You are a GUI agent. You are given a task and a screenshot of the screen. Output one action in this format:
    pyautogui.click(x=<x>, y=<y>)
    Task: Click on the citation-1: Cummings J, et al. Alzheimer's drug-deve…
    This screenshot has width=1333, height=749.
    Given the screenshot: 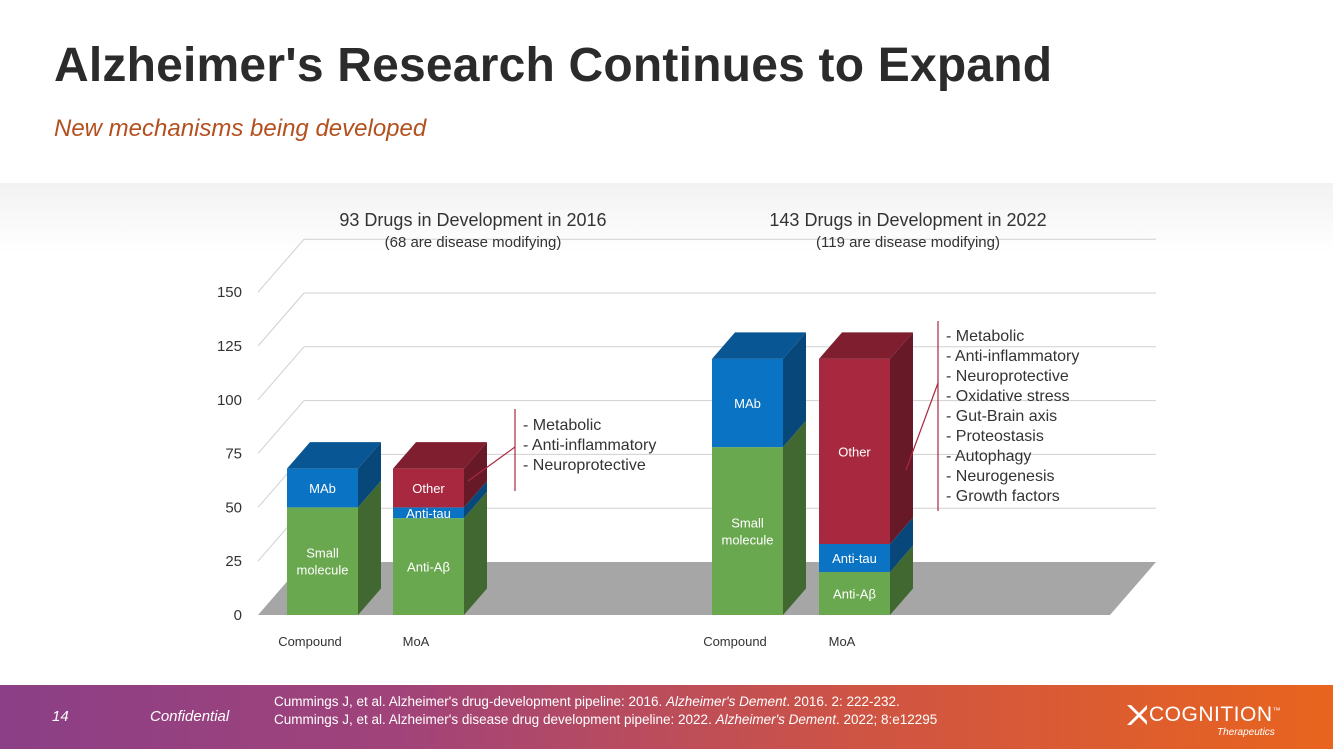 What is the action you would take?
    pyautogui.click(x=605, y=702)
    